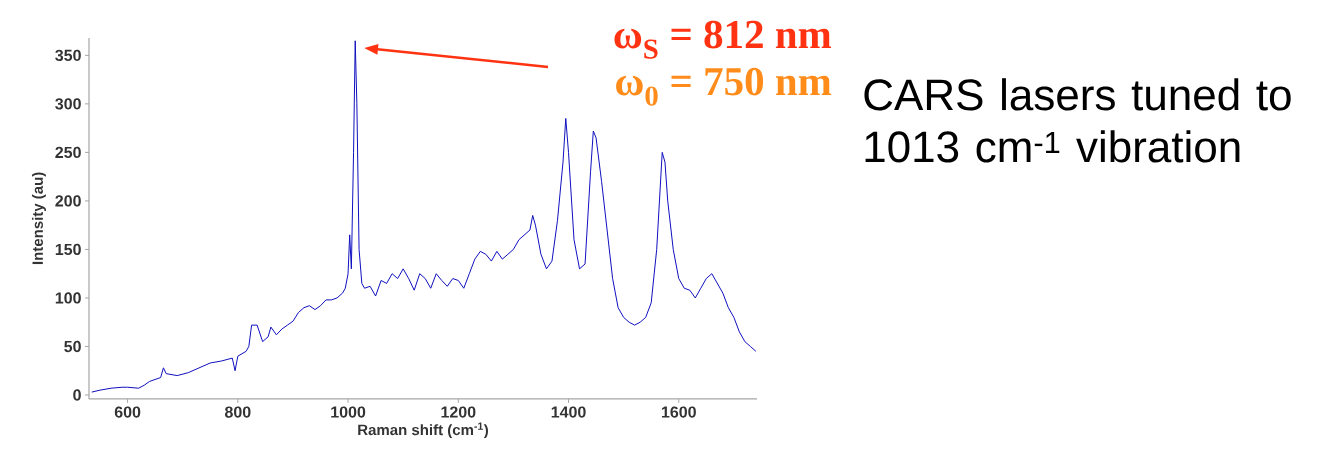 Image resolution: width=1326 pixels, height=459 pixels. Describe the element at coordinates (678, 412) in the screenshot. I see `x-tick-label: 1600` at that location.